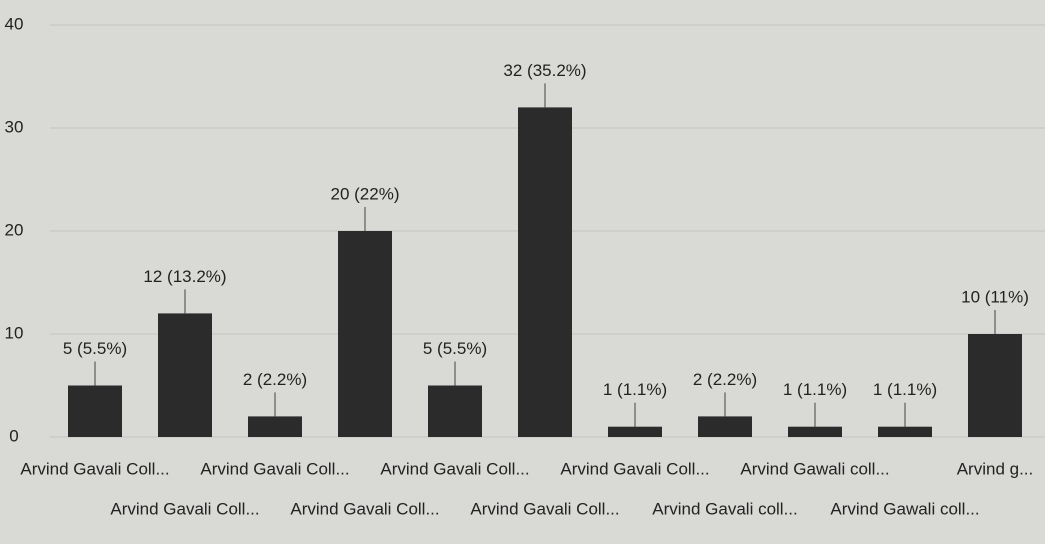 The height and width of the screenshot is (544, 1045). What do you see at coordinates (544, 70) in the screenshot?
I see `data-label: 32 (35.2%)` at bounding box center [544, 70].